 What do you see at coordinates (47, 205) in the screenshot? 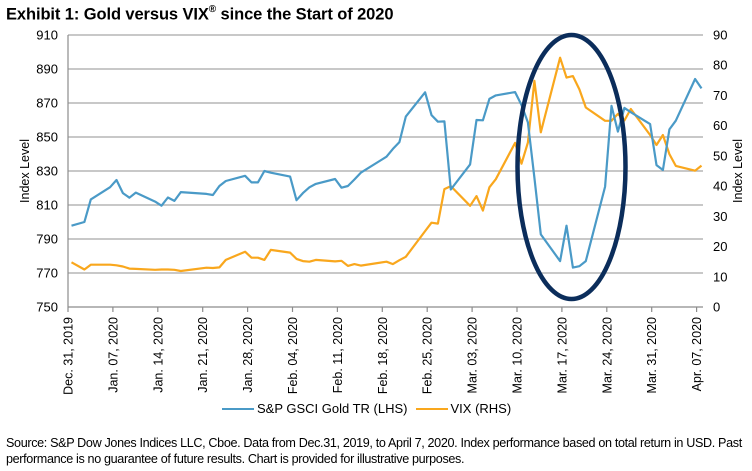
I see `left-tick-label: 810` at bounding box center [47, 205].